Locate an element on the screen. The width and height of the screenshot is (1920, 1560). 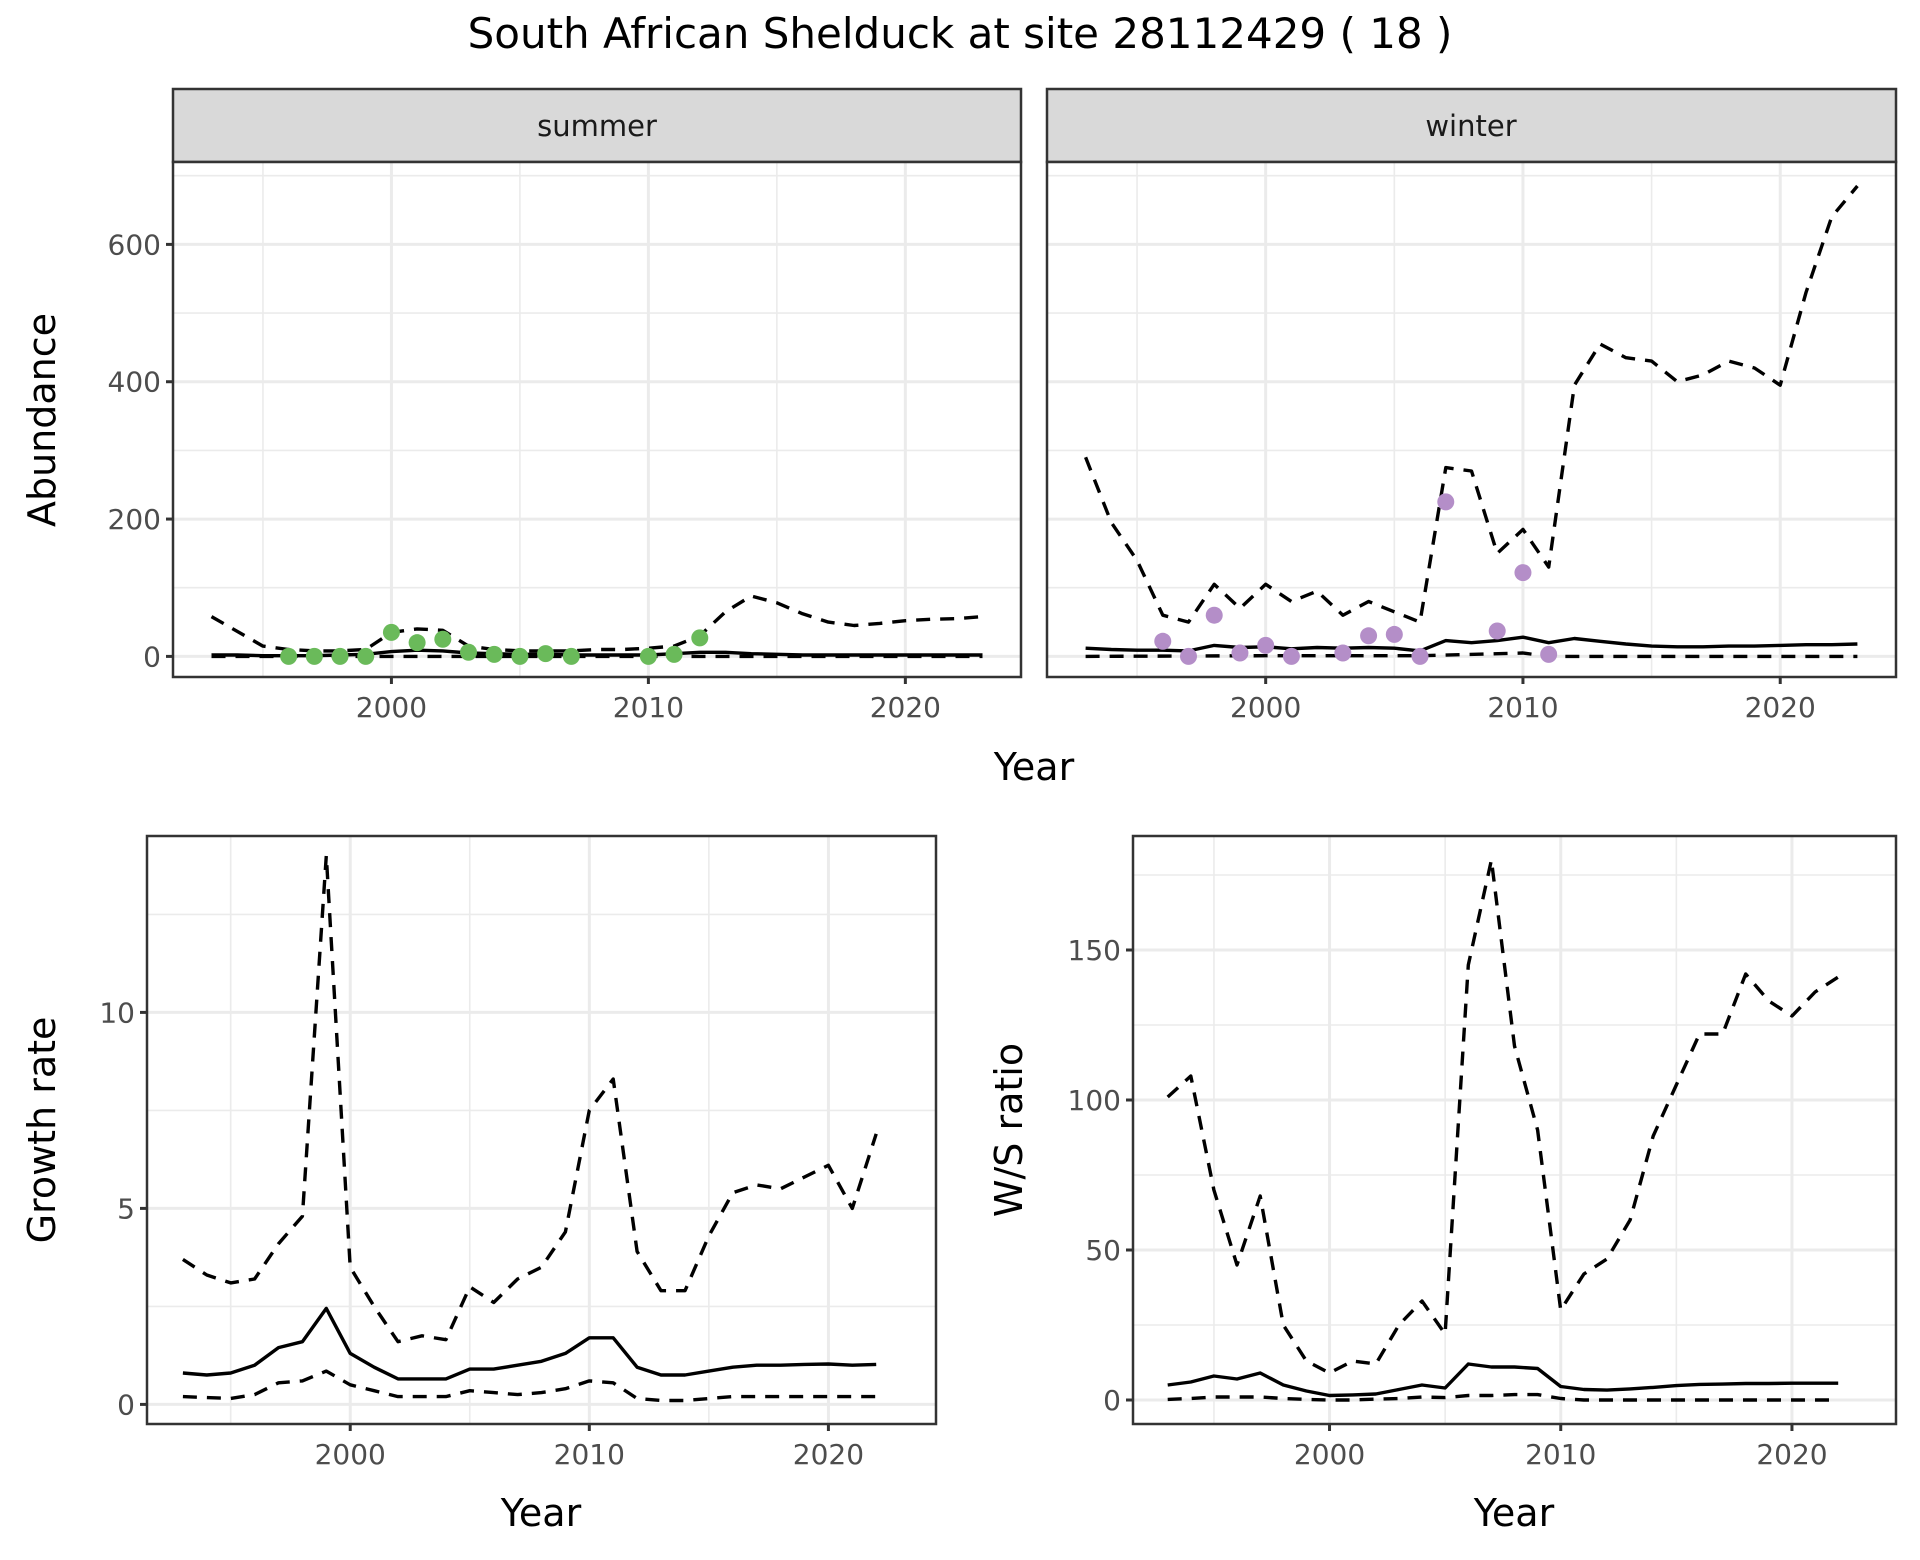
y-tick-label: 600 is located at coordinates (134, 244).